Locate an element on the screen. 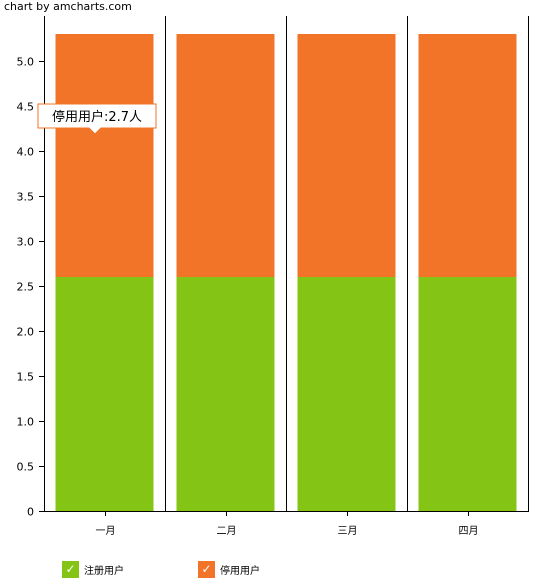 The width and height of the screenshot is (547, 582). x-tick-label: 三月 is located at coordinates (348, 531).